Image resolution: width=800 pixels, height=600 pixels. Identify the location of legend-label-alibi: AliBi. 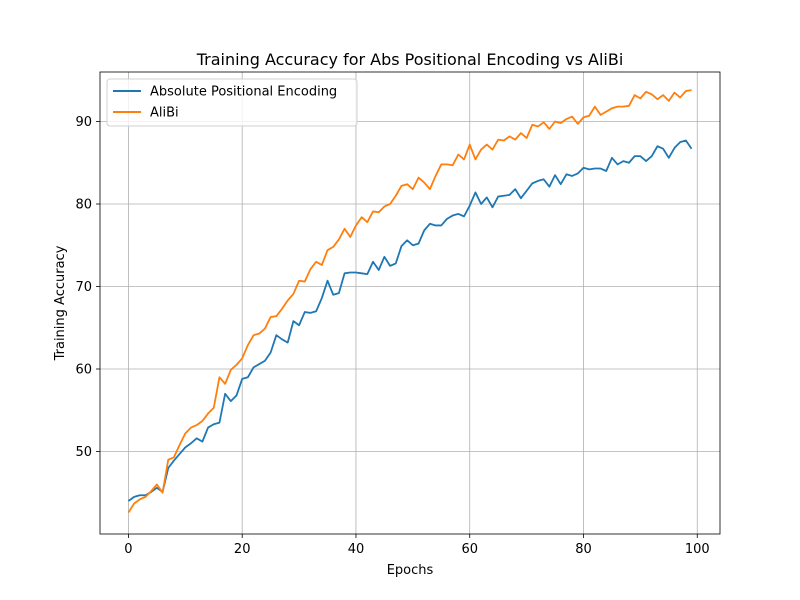
(164, 113).